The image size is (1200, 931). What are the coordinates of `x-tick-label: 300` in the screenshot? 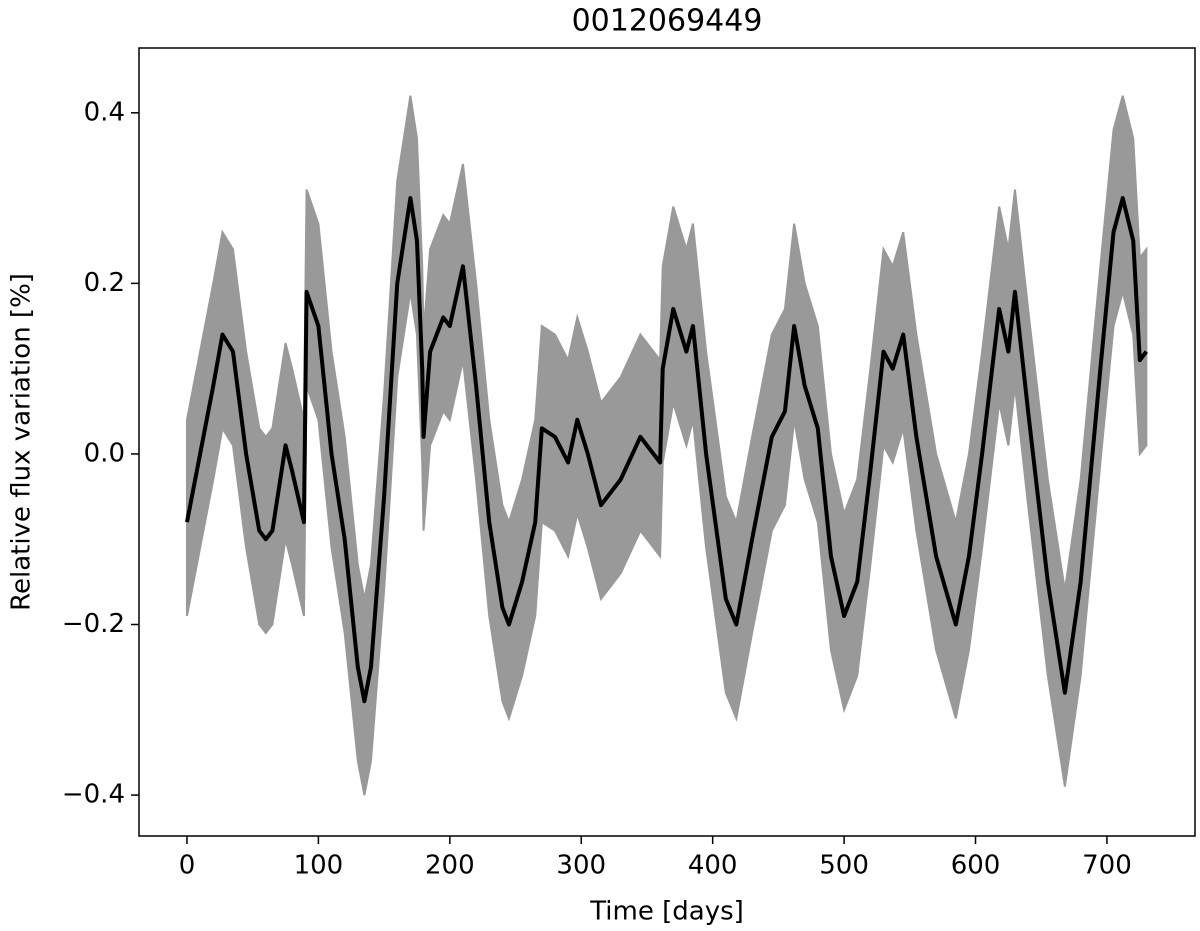 It's located at (581, 866).